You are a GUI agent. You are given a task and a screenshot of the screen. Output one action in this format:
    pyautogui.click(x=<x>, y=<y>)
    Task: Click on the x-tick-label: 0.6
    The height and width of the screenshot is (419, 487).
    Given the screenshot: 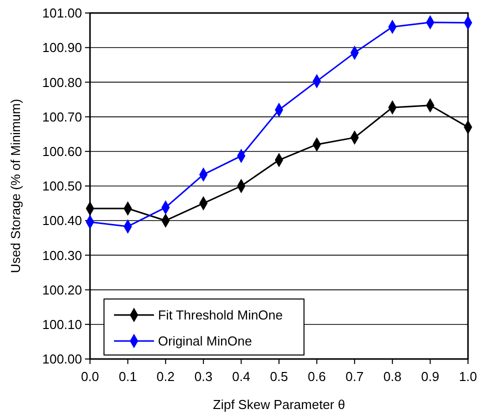 What is the action you would take?
    pyautogui.click(x=317, y=376)
    